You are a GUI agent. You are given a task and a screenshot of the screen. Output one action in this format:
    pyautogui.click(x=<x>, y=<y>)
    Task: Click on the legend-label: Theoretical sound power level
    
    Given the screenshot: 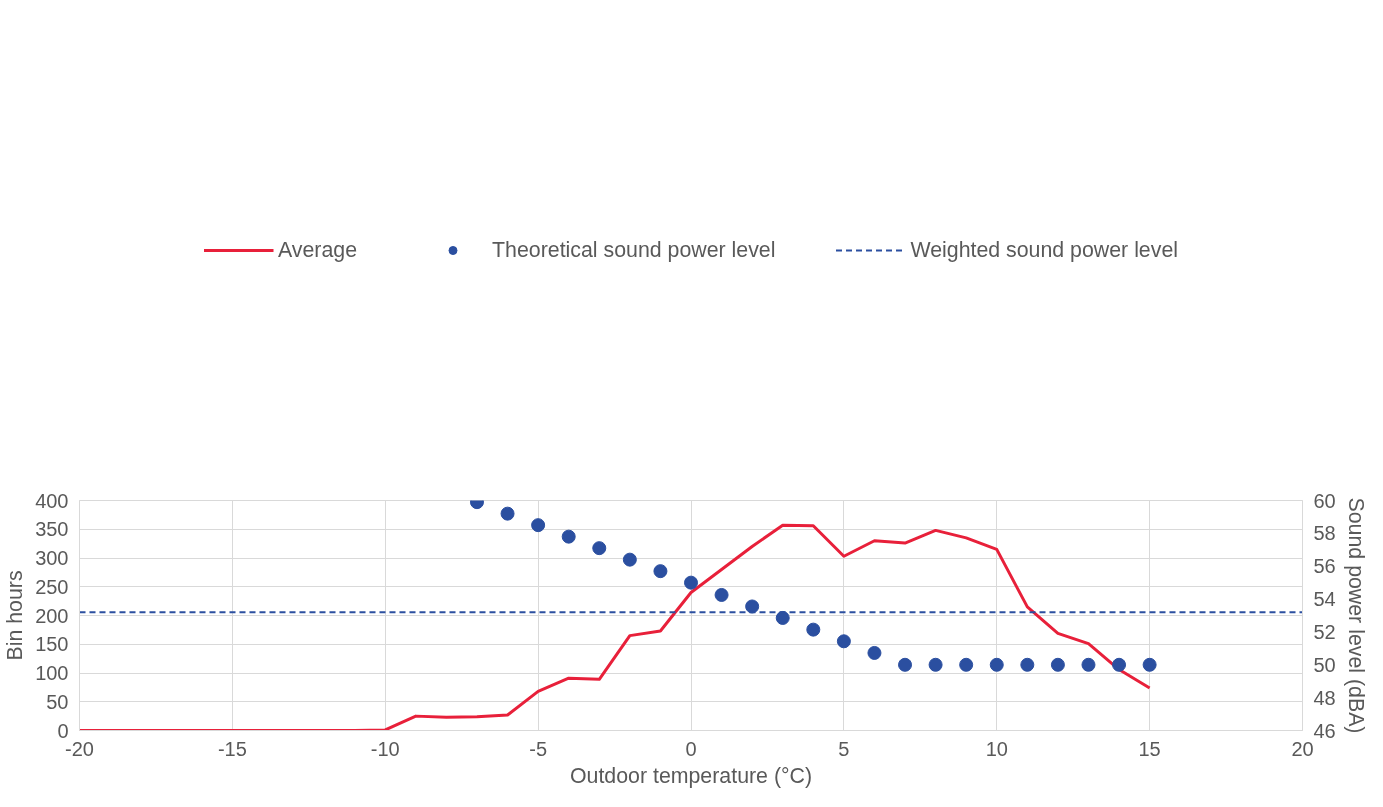 What is the action you would take?
    pyautogui.click(x=634, y=250)
    